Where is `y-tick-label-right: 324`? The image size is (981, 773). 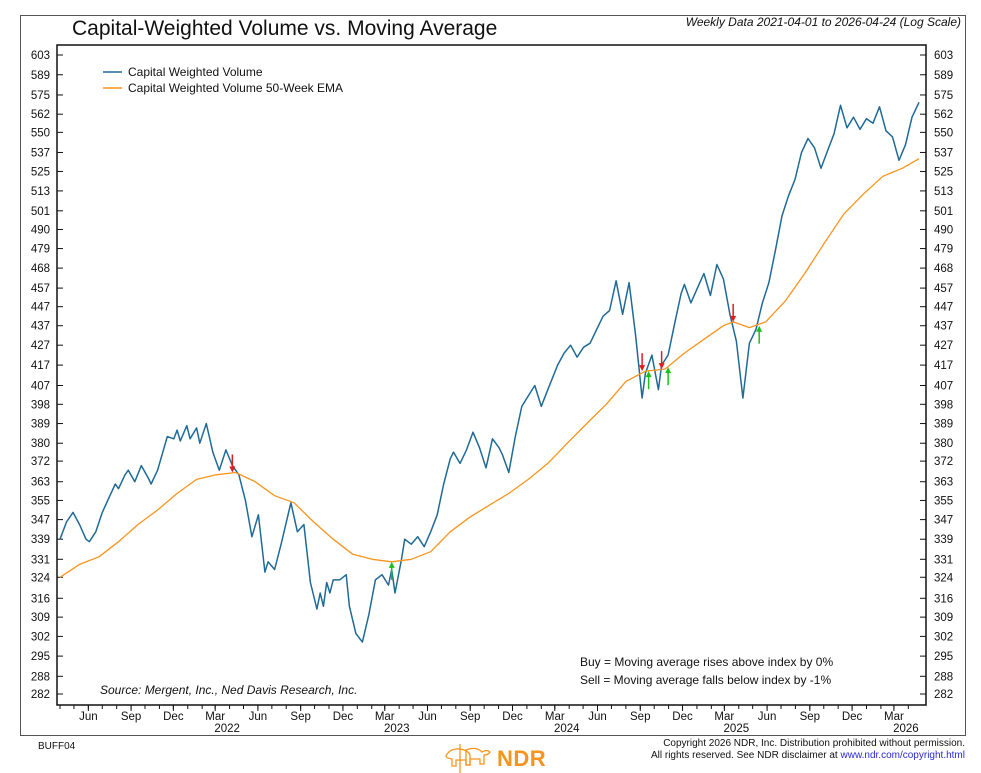 y-tick-label-right: 324 is located at coordinates (944, 578).